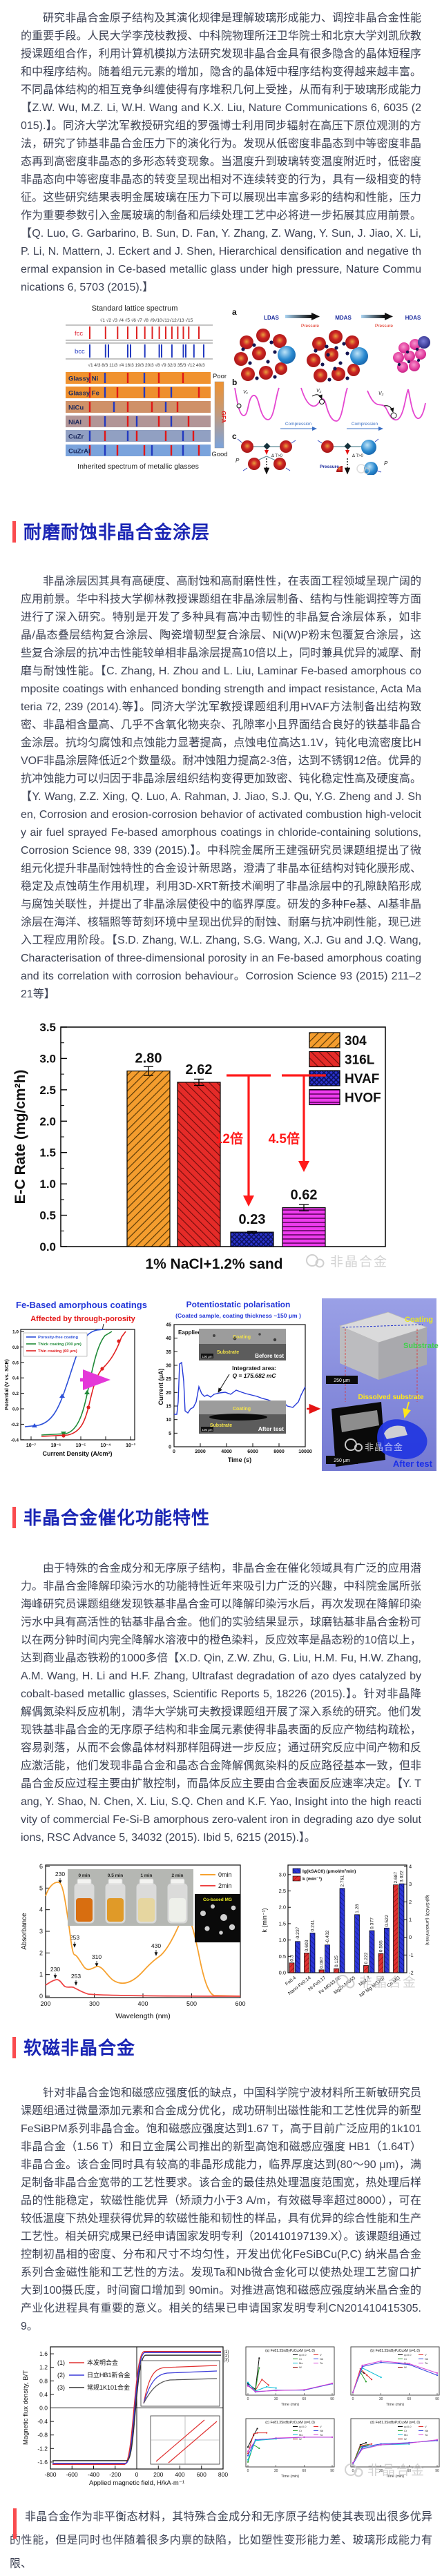 The height and width of the screenshot is (2576, 442). I want to click on annotation-12x-arrow, so click(249, 1140).